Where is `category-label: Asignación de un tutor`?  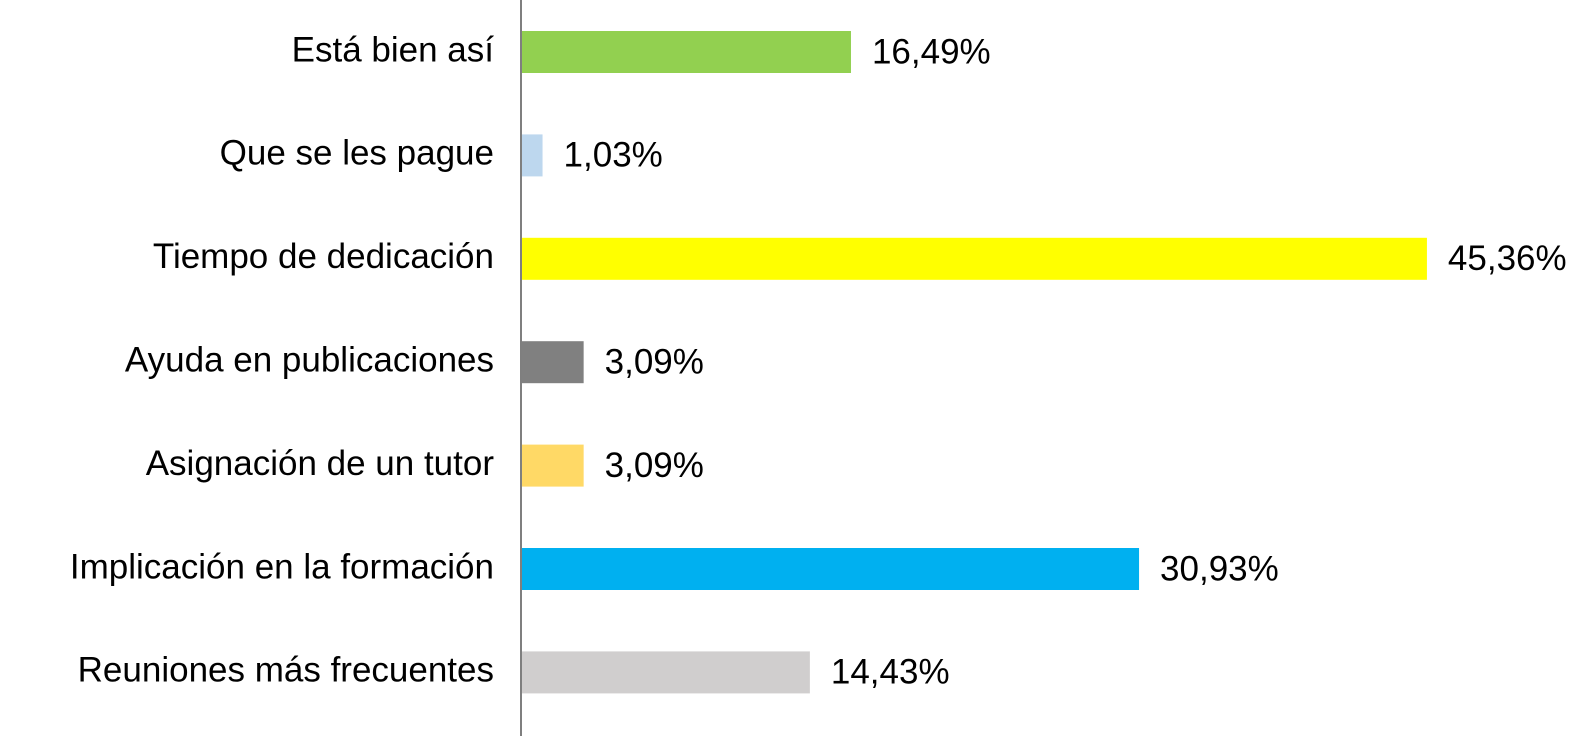 category-label: Asignación de un tutor is located at coordinates (320, 463).